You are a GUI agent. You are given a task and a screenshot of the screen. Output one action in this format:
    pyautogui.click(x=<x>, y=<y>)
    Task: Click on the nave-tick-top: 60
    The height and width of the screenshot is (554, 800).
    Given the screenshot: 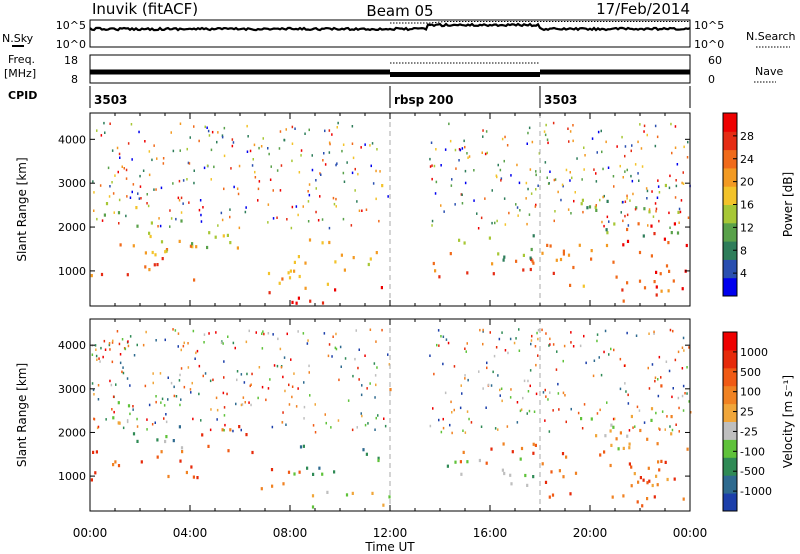 What is the action you would take?
    pyautogui.click(x=715, y=60)
    